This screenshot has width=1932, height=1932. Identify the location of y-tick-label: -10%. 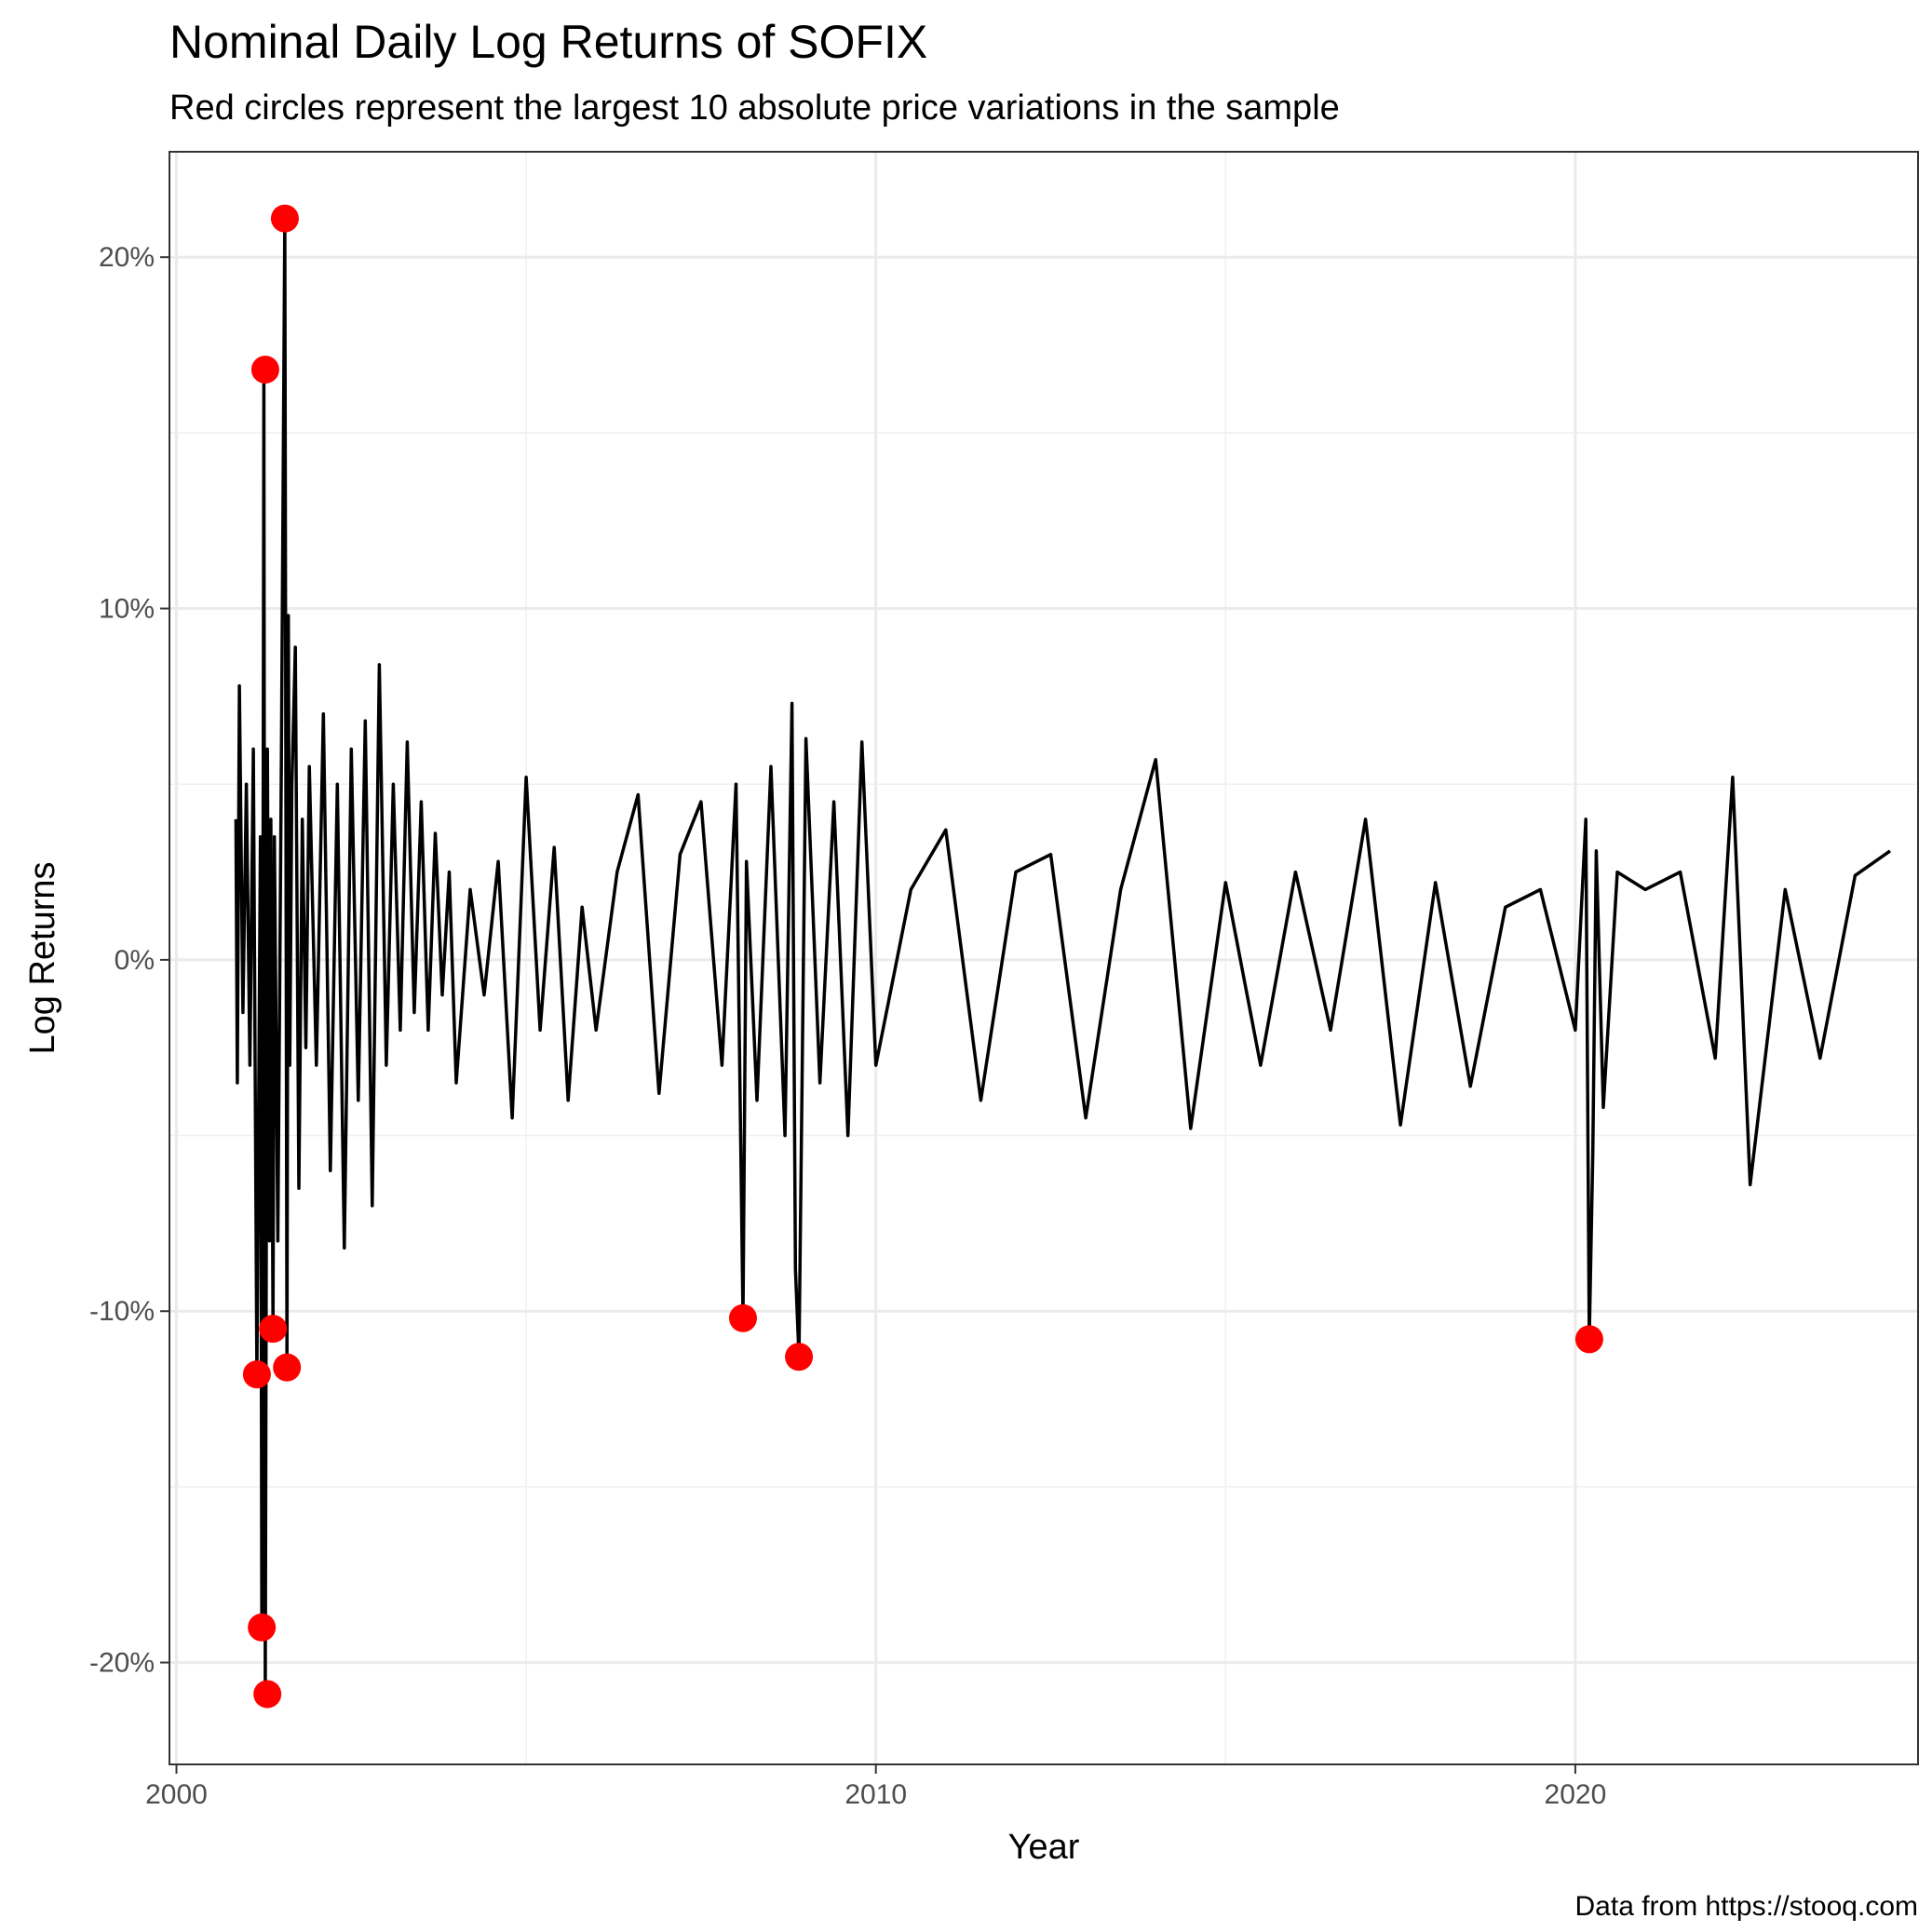
(122, 1311).